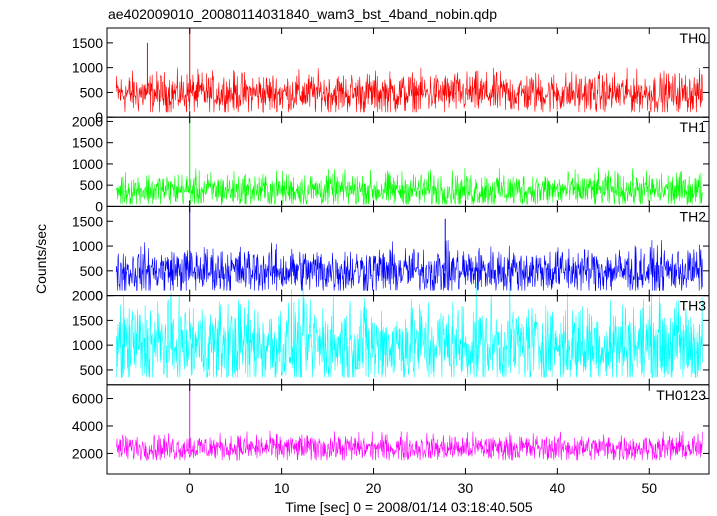 The height and width of the screenshot is (516, 717). Describe the element at coordinates (421, 488) in the screenshot. I see `x-axis: 0 10 20 30 40 50` at that location.